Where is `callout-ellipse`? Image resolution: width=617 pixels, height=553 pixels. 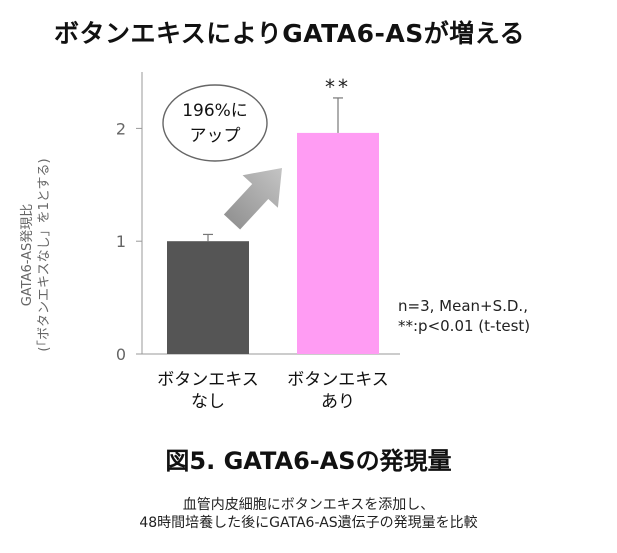
callout-ellipse is located at coordinates (215, 123).